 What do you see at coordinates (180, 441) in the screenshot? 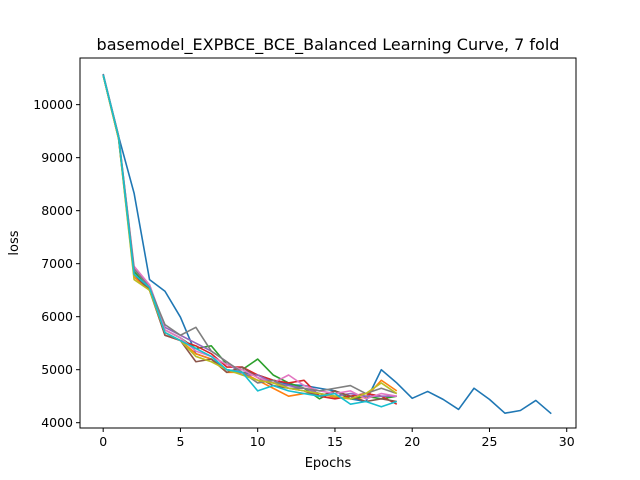
I see `x-tick-label: 5` at bounding box center [180, 441].